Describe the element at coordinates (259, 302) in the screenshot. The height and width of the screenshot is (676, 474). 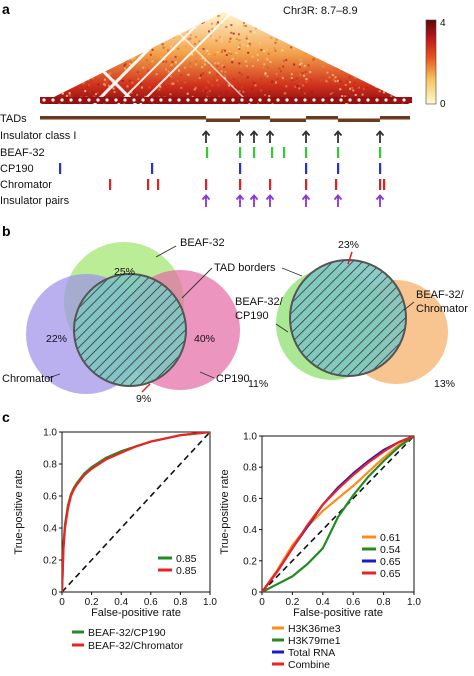
I see `venn-right-left-label-1: BEAF-32/` at that location.